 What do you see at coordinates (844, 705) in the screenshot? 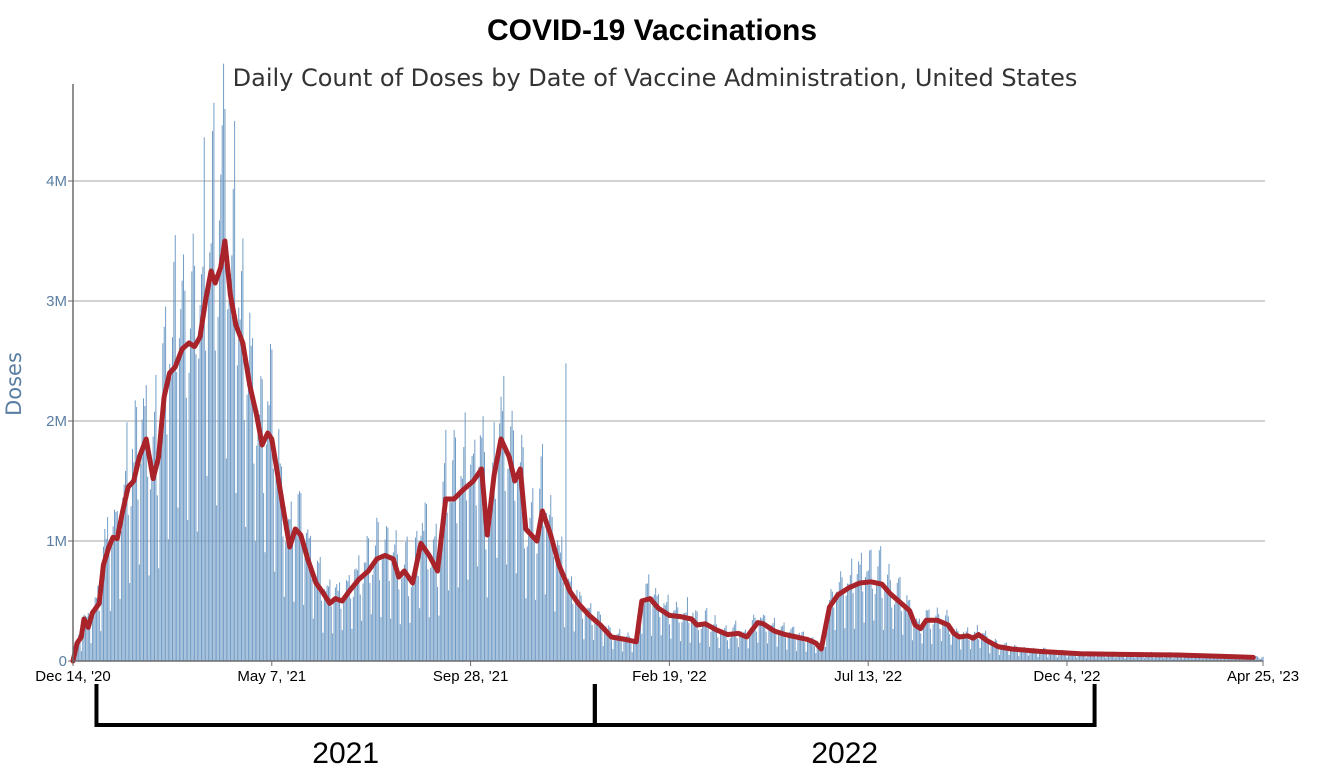
I see `bracket-line` at bounding box center [844, 705].